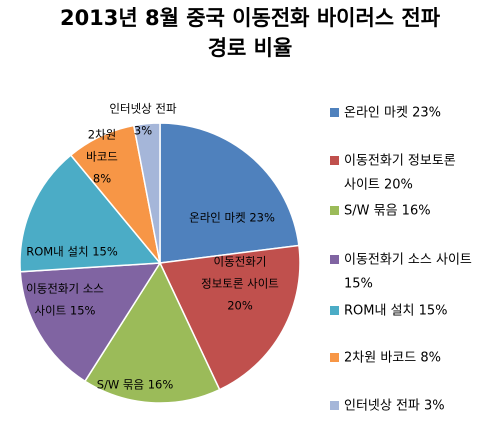 The image size is (500, 426). What do you see at coordinates (394, 406) in the screenshot?
I see `legend-label-7: 인터넷상 전파 3%` at bounding box center [394, 406].